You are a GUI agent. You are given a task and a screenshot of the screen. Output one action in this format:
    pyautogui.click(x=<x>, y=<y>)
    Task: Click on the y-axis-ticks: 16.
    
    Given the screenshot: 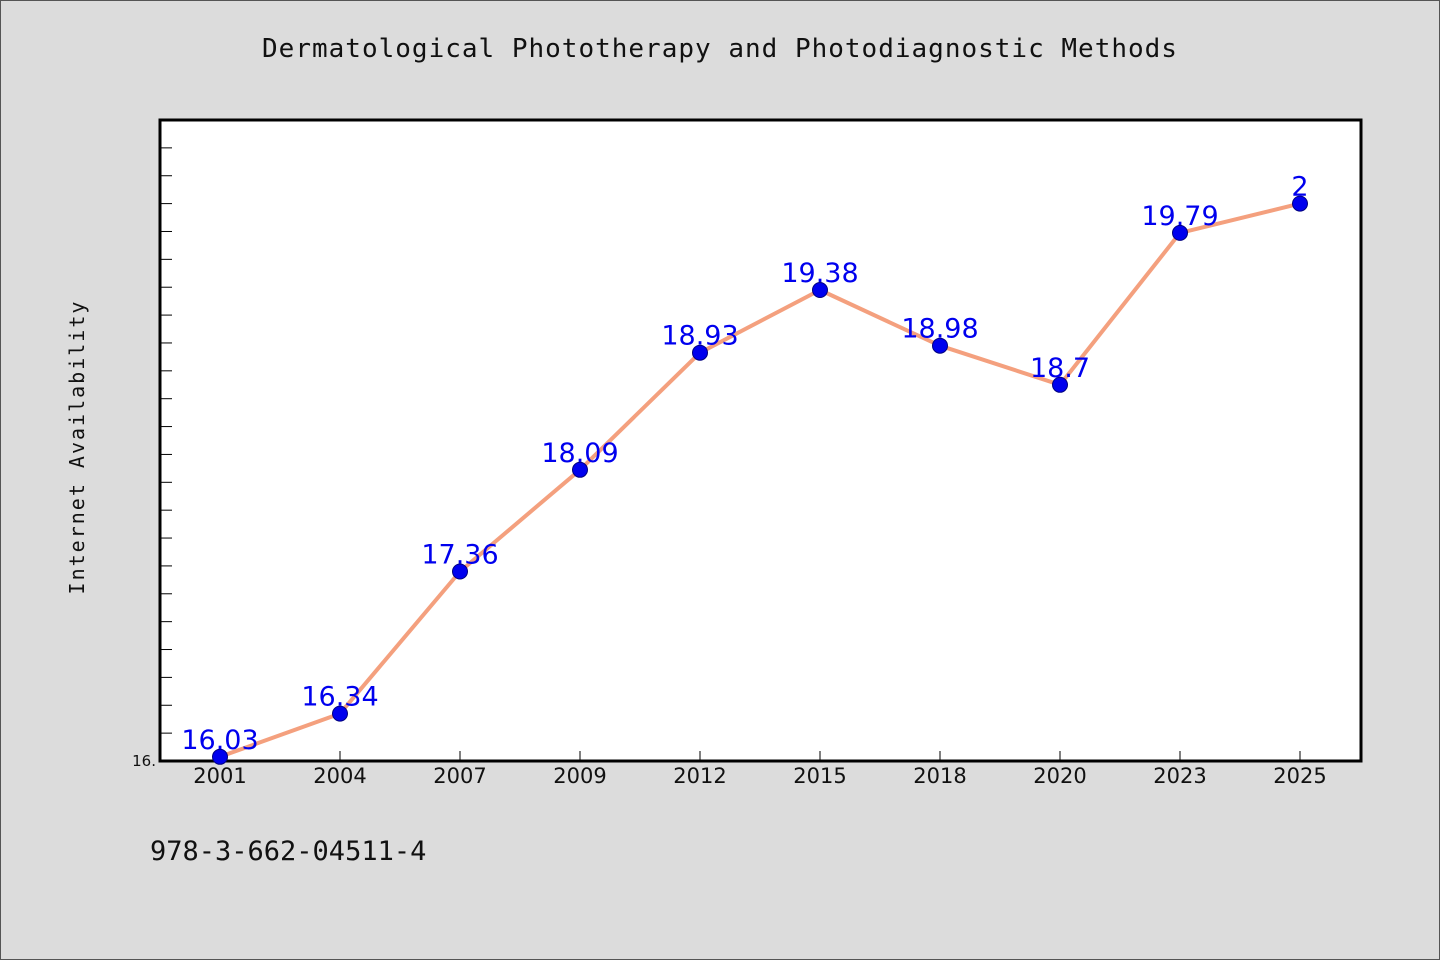 What is the action you would take?
    pyautogui.click(x=152, y=458)
    